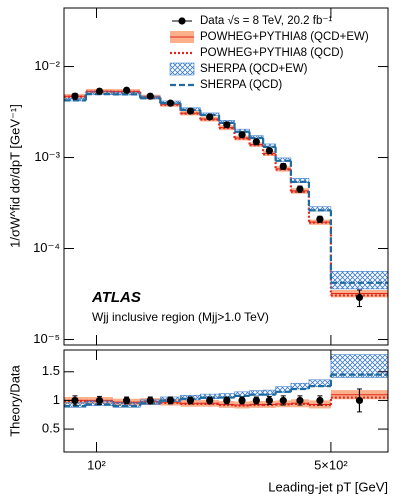 Image resolution: width=407 pixels, height=502 pixels. Describe the element at coordinates (47, 156) in the screenshot. I see `y-tick-label: 10⁻³` at that location.